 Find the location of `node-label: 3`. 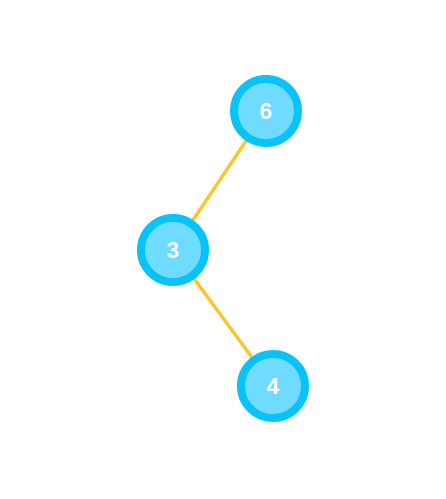

node-label: 3 is located at coordinates (173, 250).